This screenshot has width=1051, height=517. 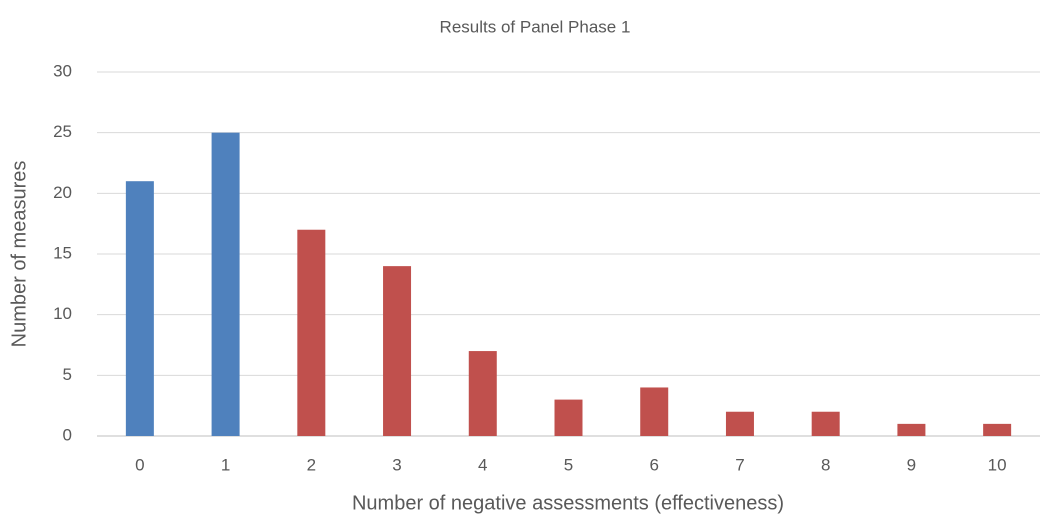 What do you see at coordinates (62, 252) in the screenshot?
I see `y-tick-label: 15` at bounding box center [62, 252].